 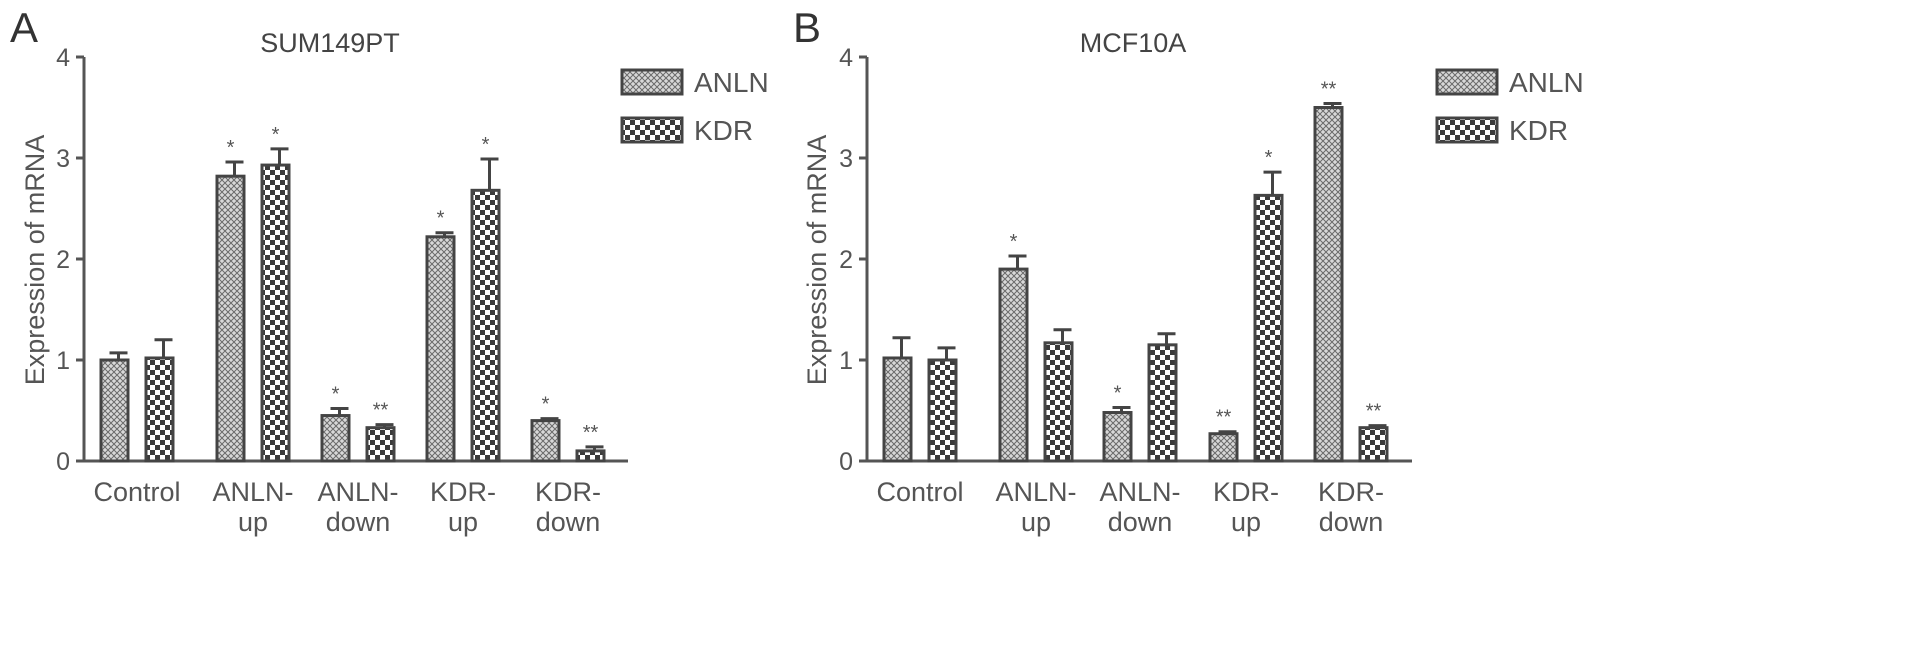 What do you see at coordinates (24, 27) in the screenshot?
I see `panel-letter: A` at bounding box center [24, 27].